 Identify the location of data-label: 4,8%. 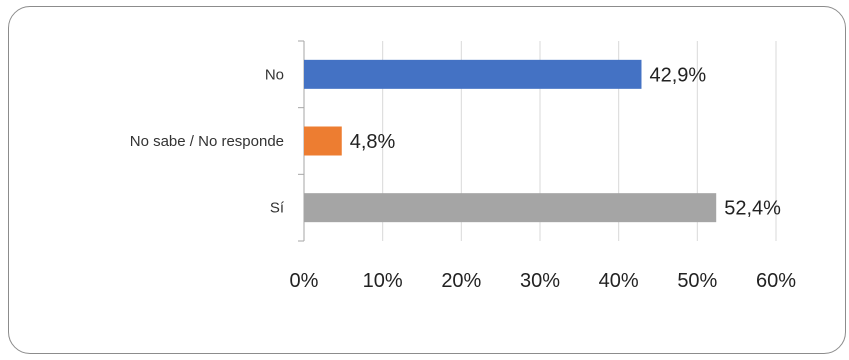
(373, 142).